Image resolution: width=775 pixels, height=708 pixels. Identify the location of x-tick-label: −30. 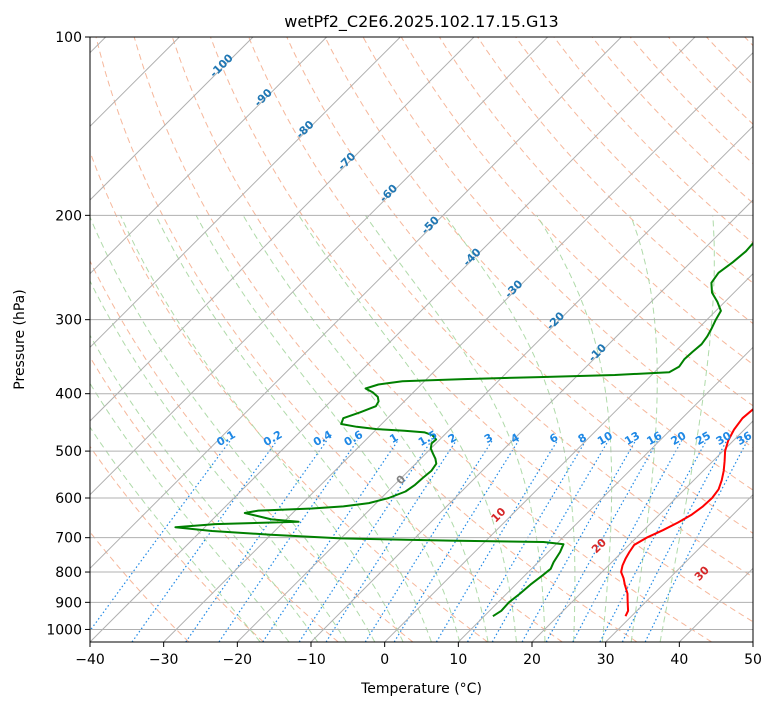
(164, 660).